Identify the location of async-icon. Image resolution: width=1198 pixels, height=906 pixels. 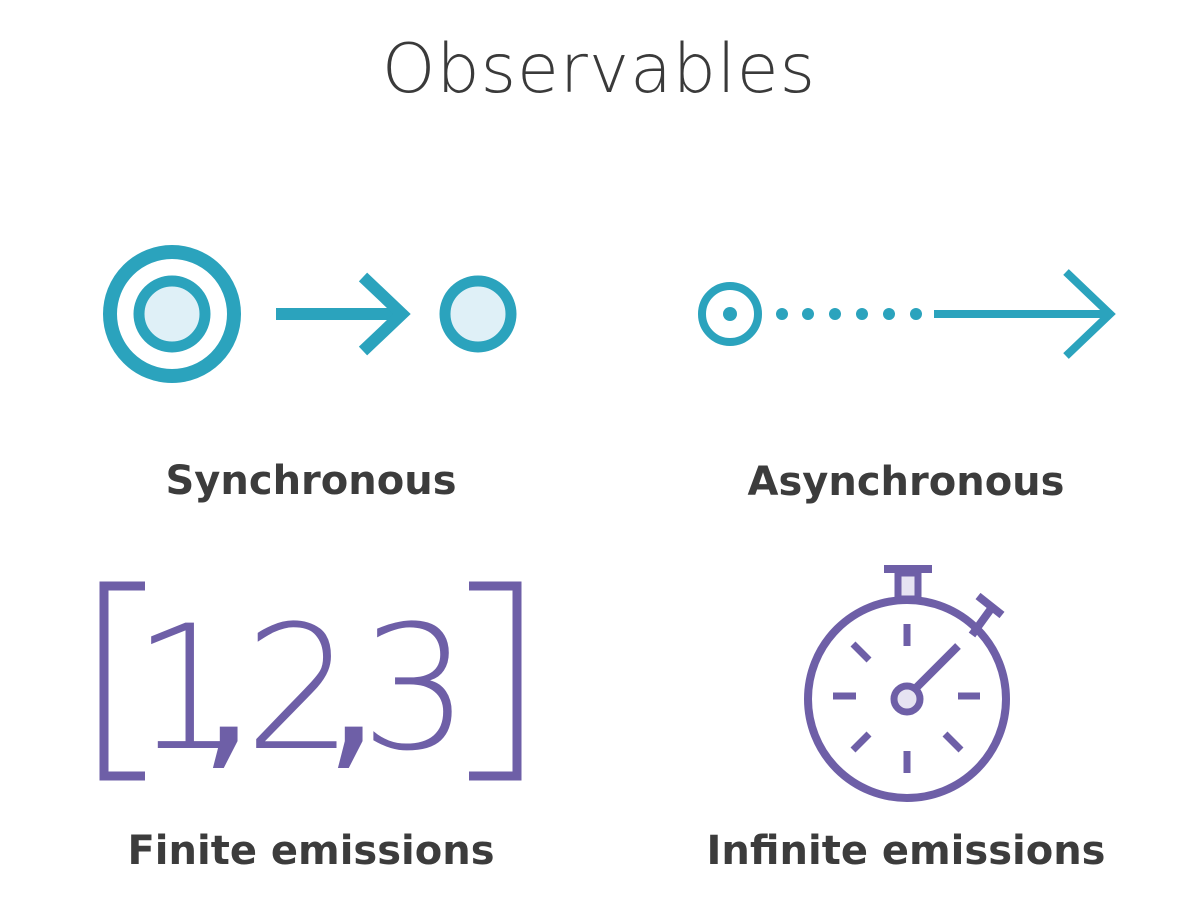
(907, 314).